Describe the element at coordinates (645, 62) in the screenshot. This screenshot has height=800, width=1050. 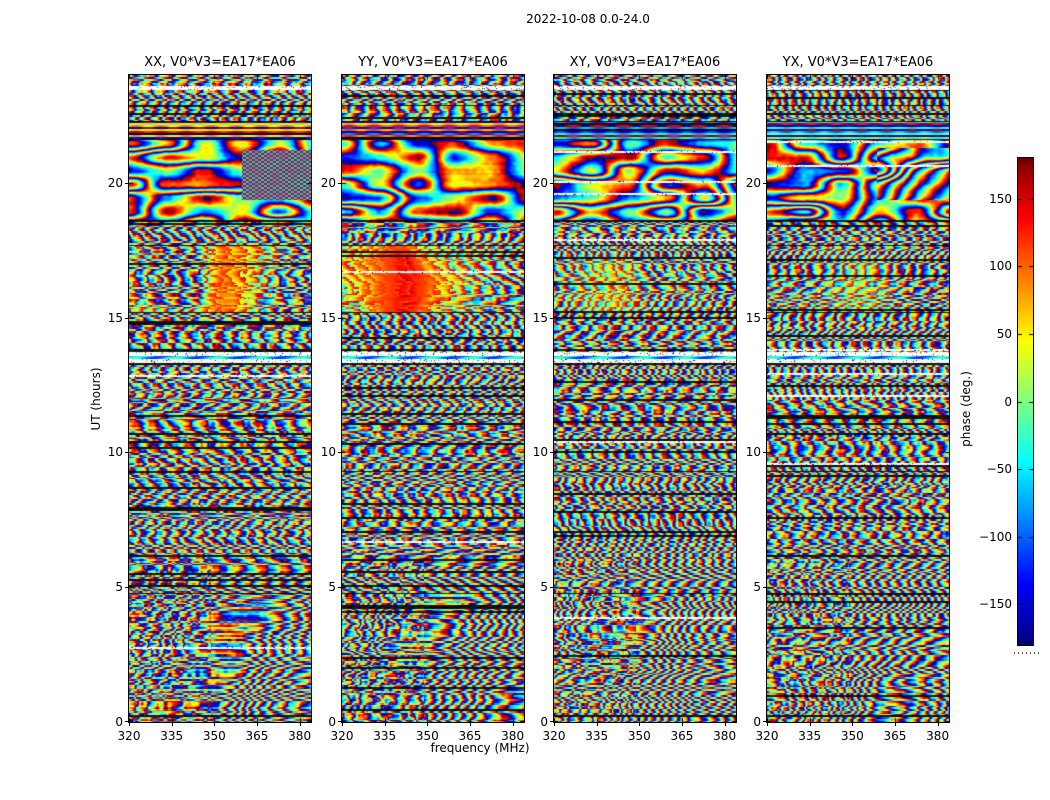
I see `panel-title-xy: XY, V0*V3=EA17*EA06` at that location.